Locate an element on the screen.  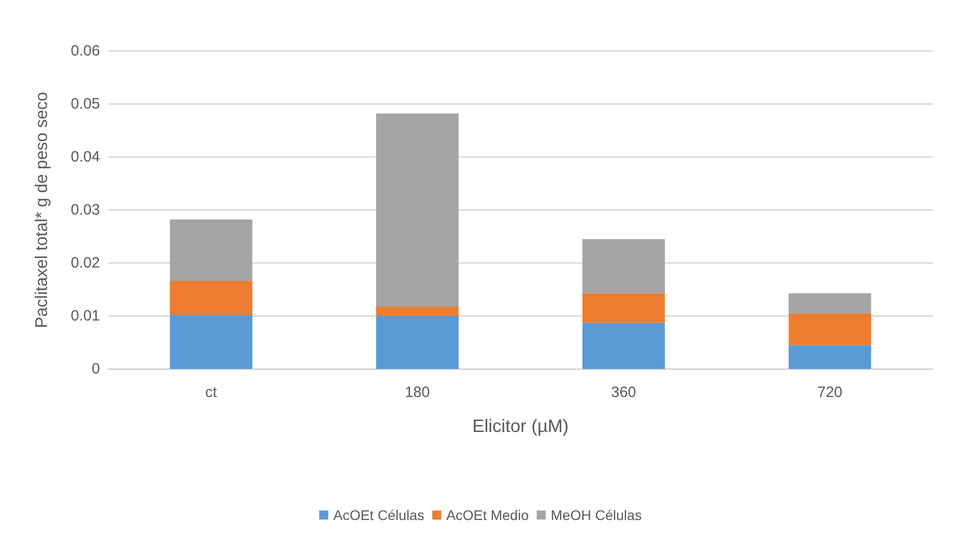
x-tick-label: 180 is located at coordinates (417, 392).